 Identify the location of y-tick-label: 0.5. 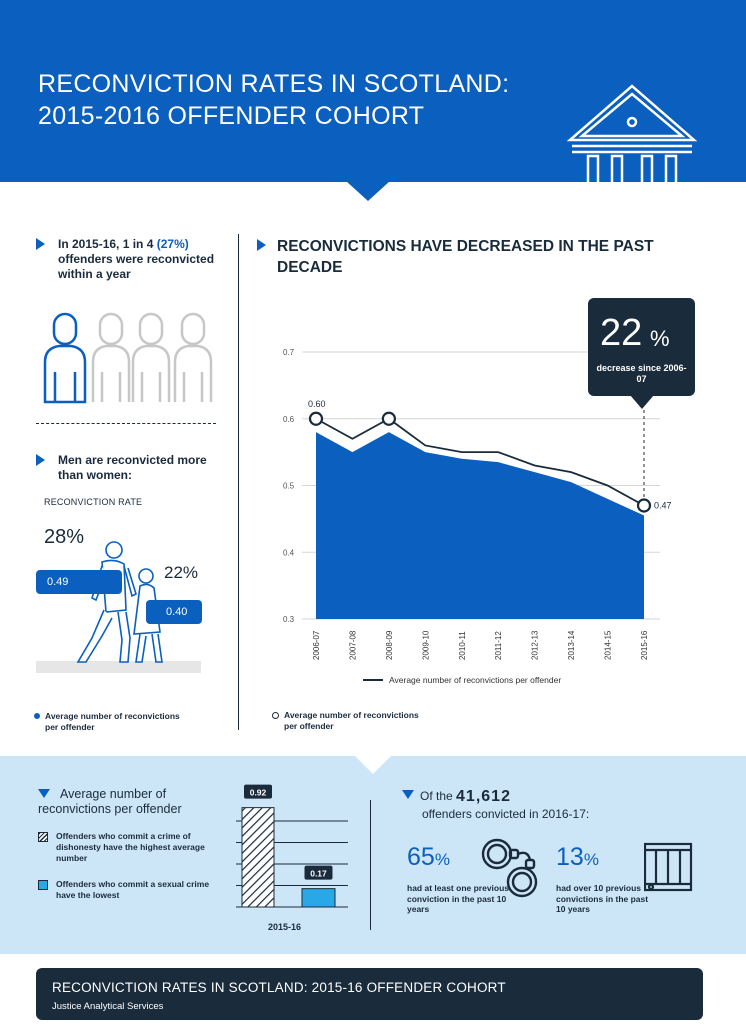
(289, 486).